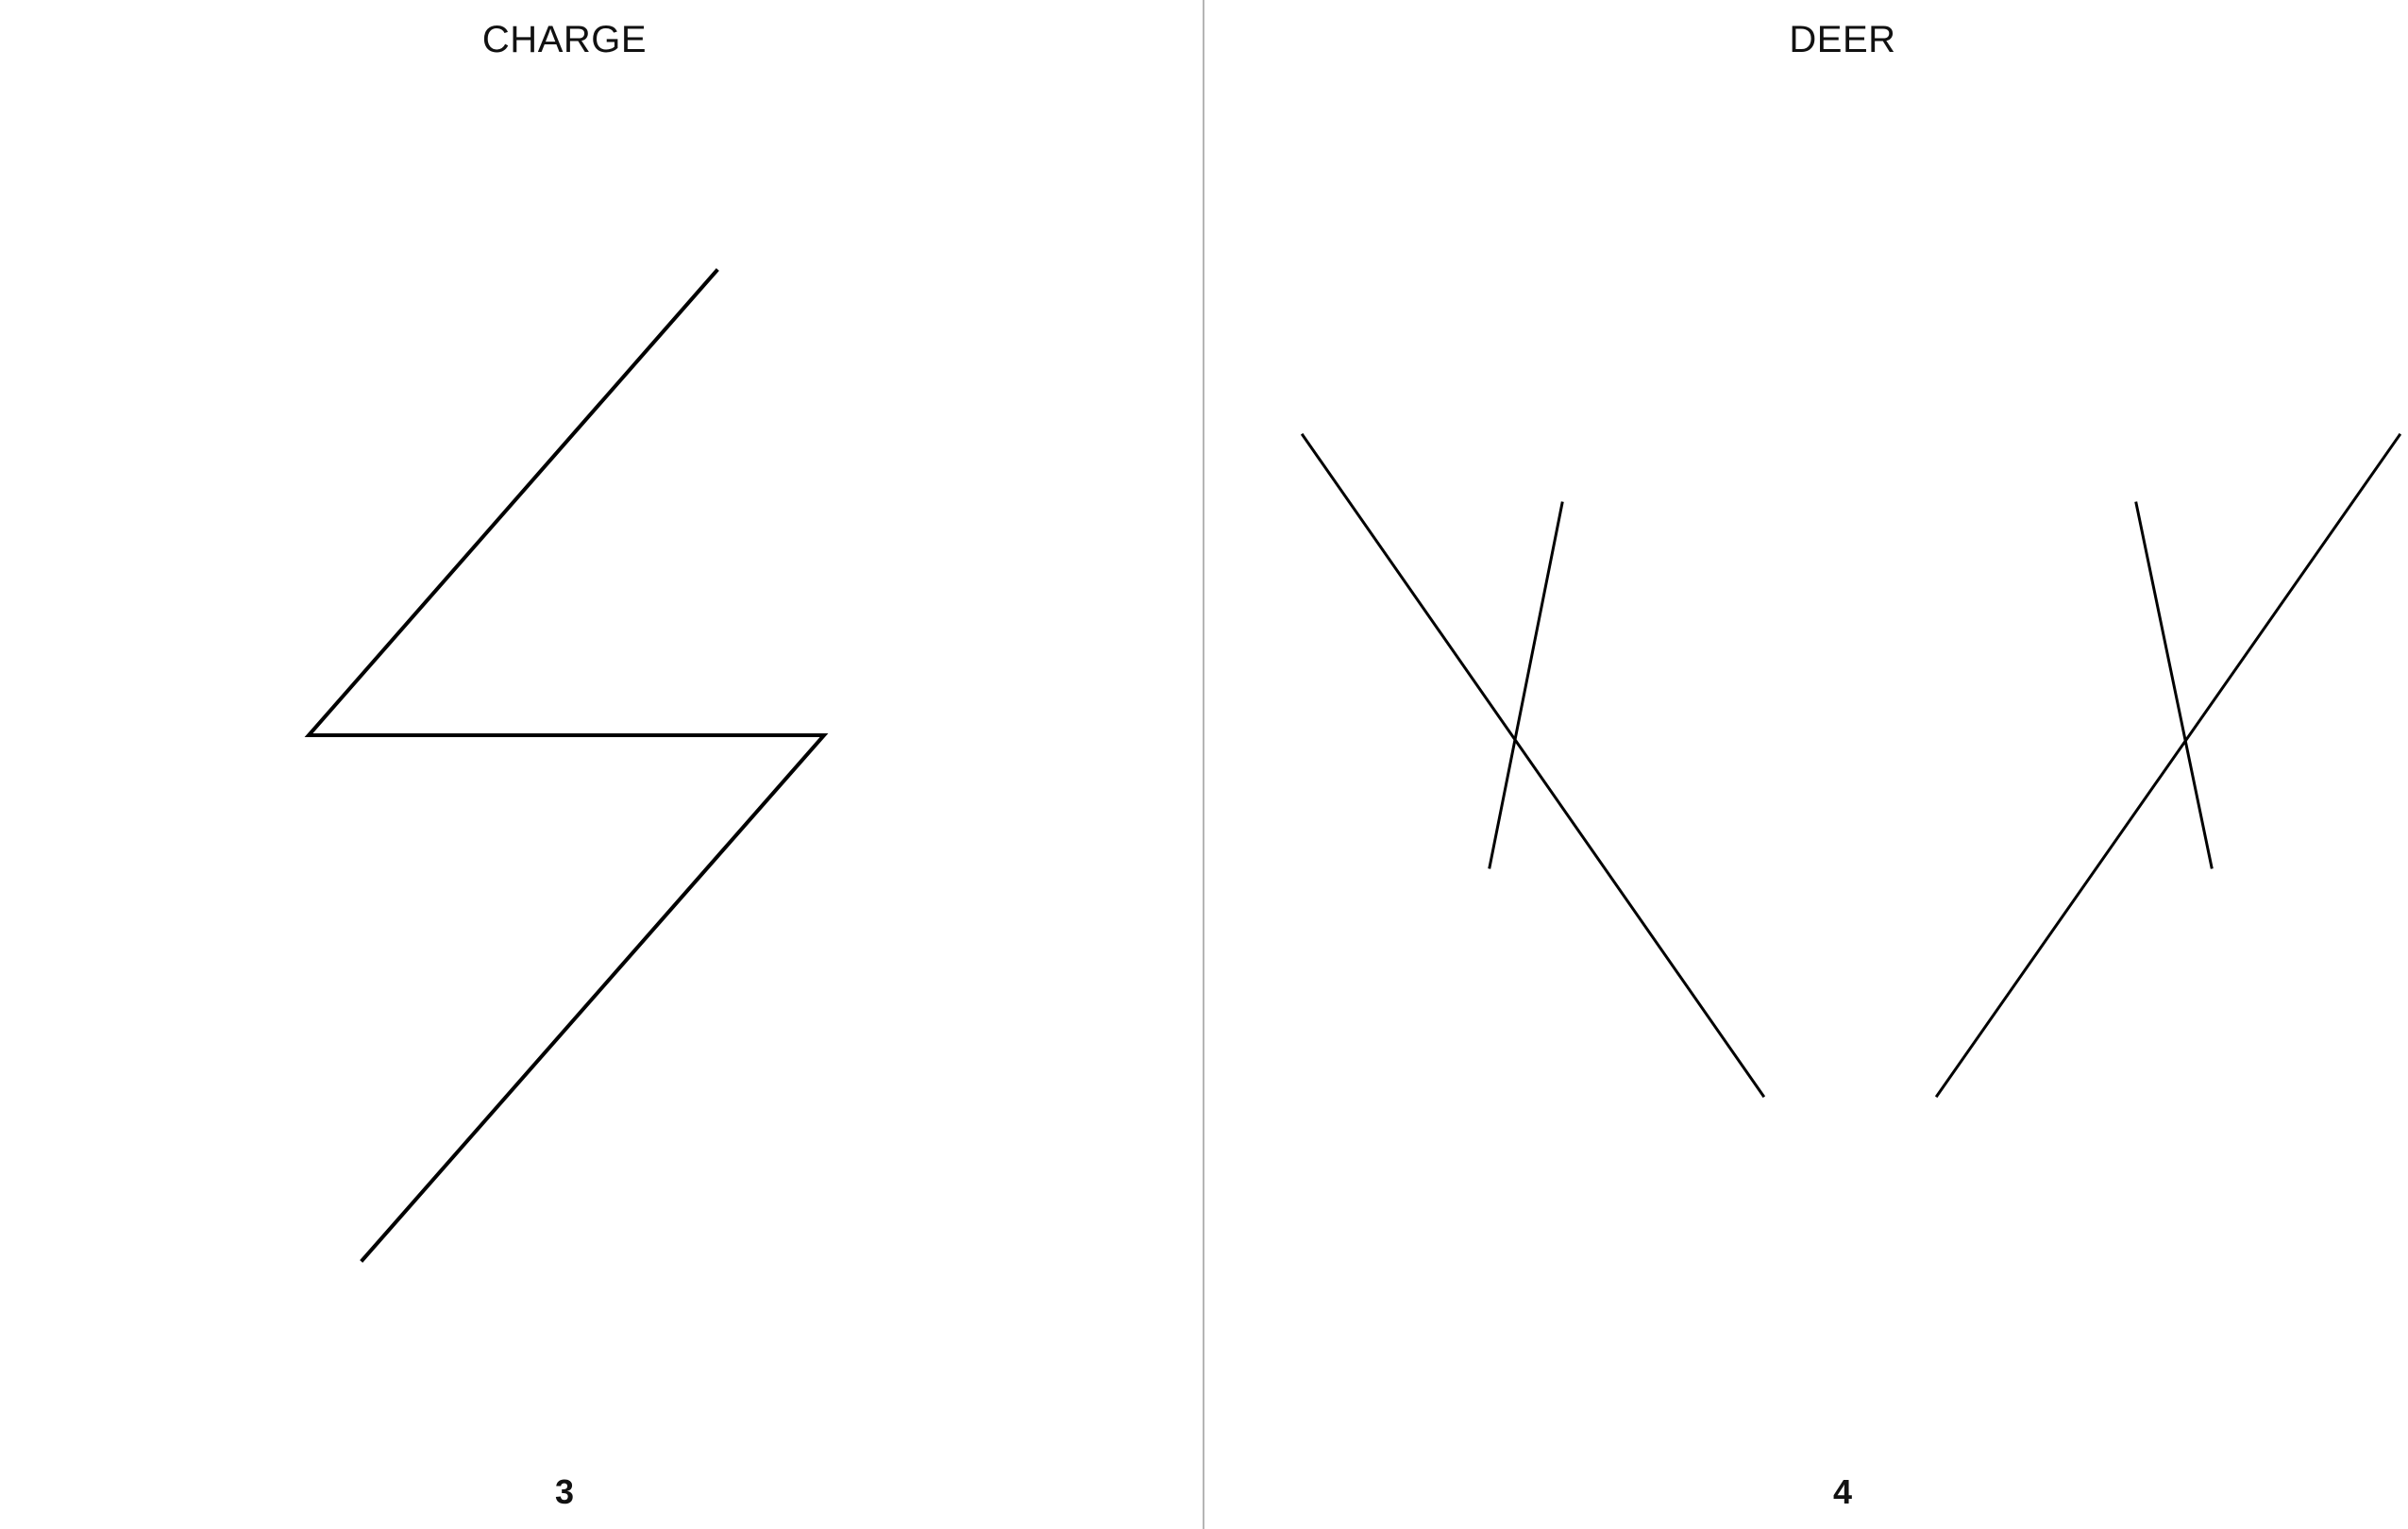 This screenshot has height=1529, width=2408. Describe the element at coordinates (1203, 764) in the screenshot. I see `page-divider` at that location.